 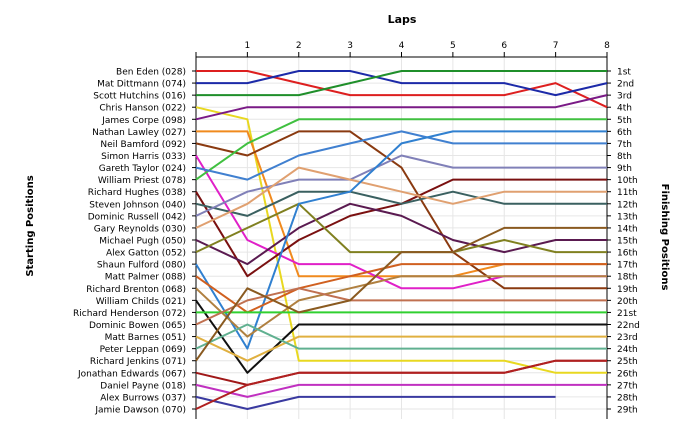 What do you see at coordinates (627, 386) in the screenshot?
I see `finishing-label: 27th` at bounding box center [627, 386].